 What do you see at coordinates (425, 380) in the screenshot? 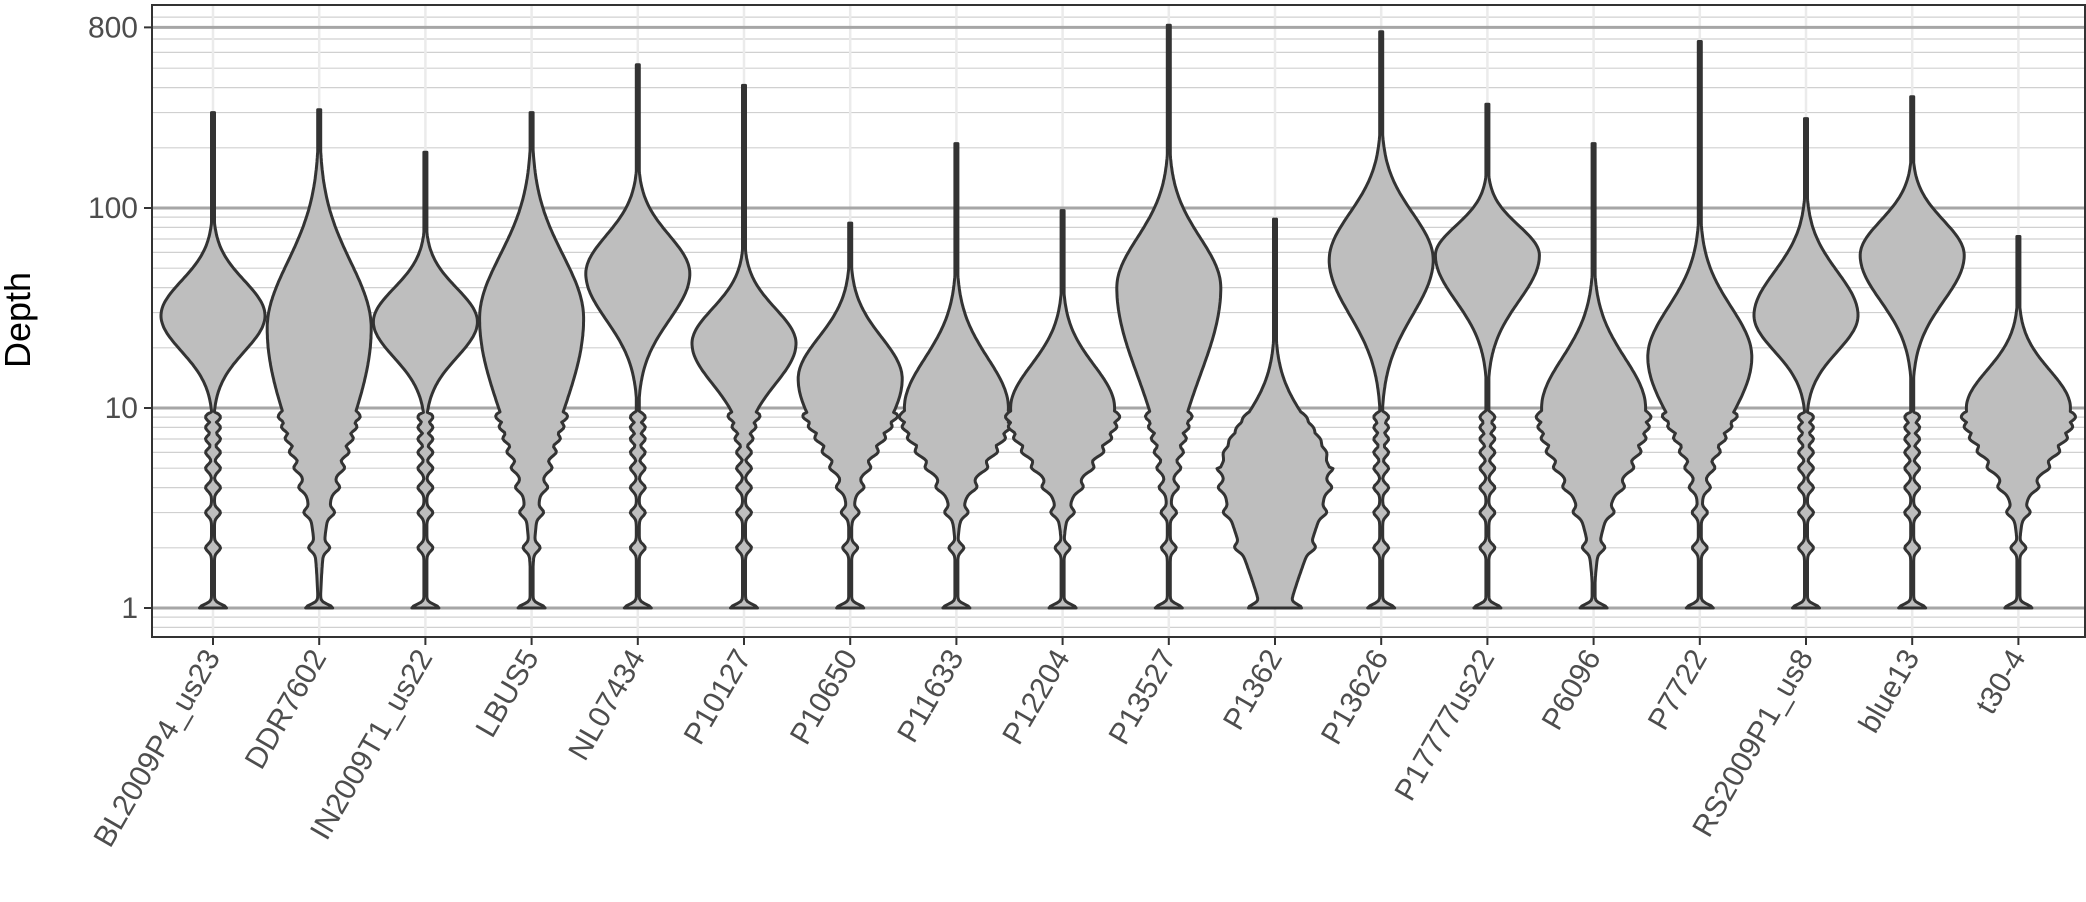
I see `violin-IN2009T1_us22` at bounding box center [425, 380].